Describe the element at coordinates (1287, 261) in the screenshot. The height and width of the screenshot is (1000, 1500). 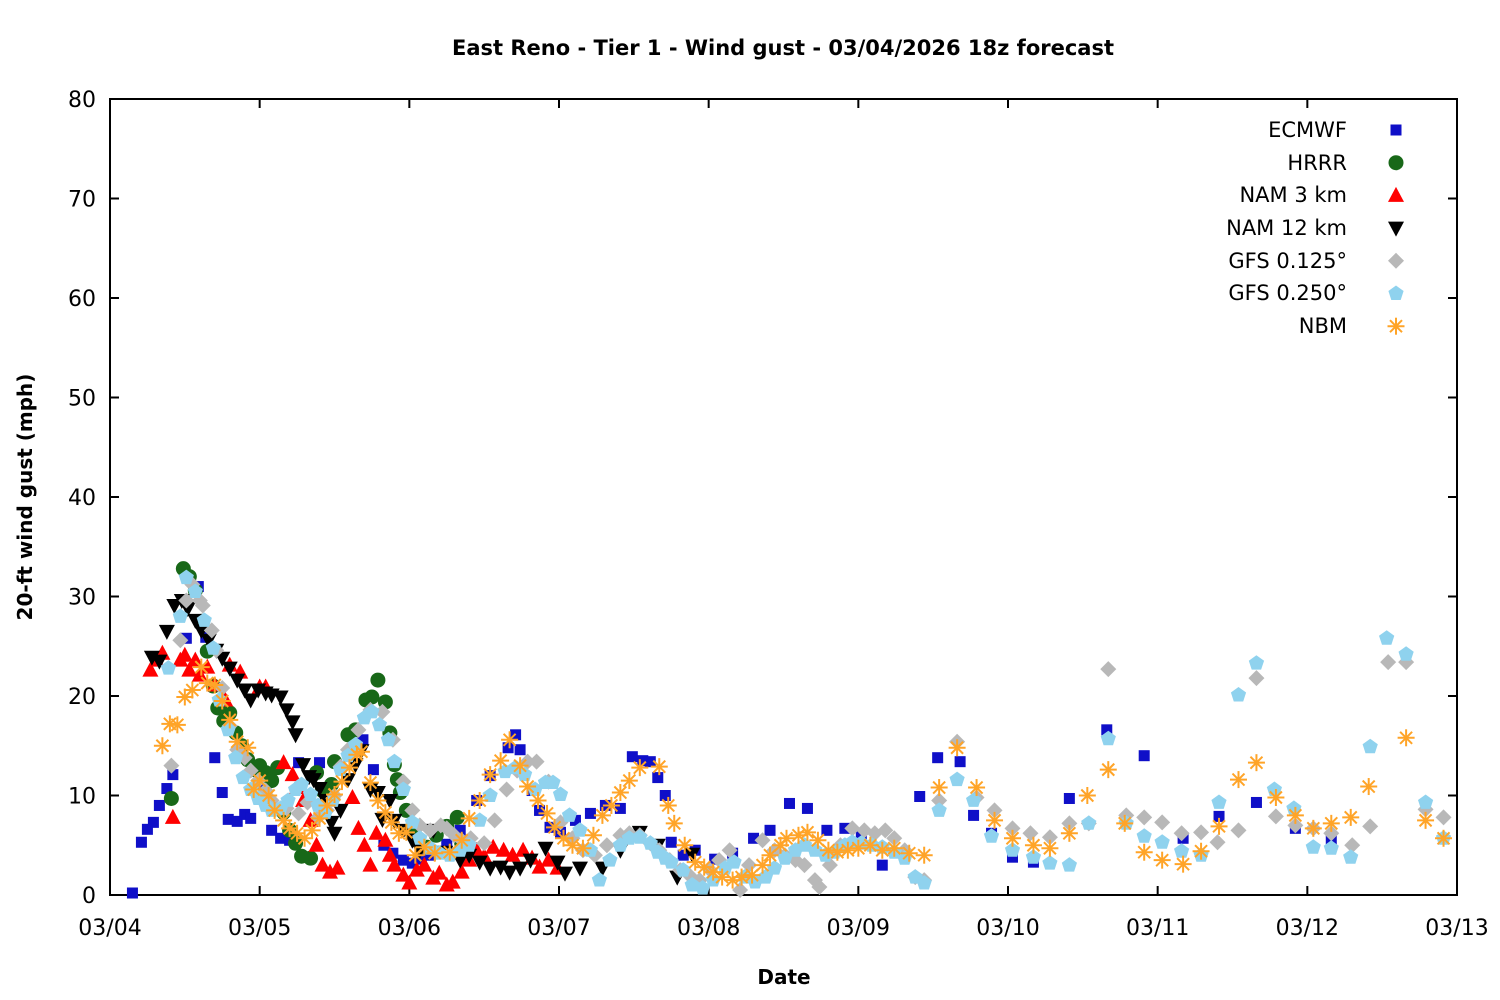
I see `legend-label-gfs0125: GFS 0.125°` at that location.